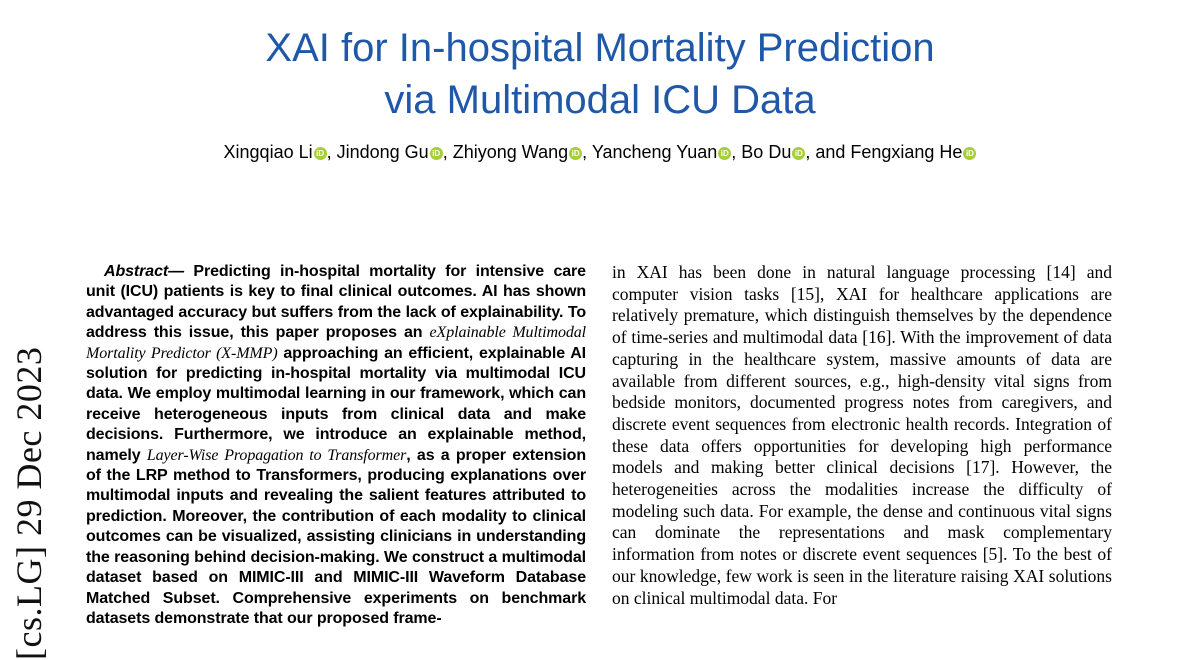 The width and height of the screenshot is (1200, 660). I want to click on author-name: Xingqiao Li, so click(268, 152).